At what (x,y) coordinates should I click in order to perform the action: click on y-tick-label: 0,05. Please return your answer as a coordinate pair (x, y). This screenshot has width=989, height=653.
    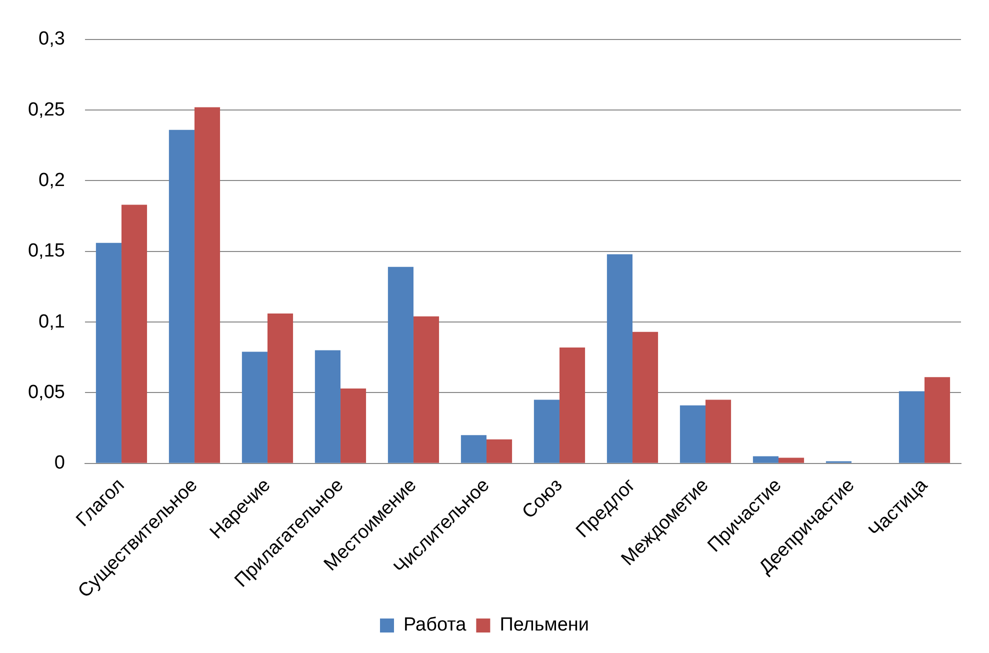
    Looking at the image, I should click on (46, 392).